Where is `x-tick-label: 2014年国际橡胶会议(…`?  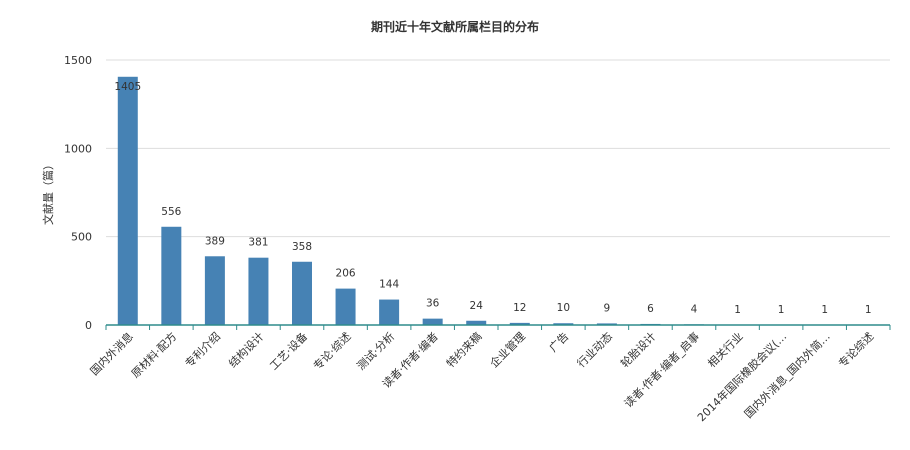
x-tick-label: 2014年国际橡胶会议(… is located at coordinates (741, 376).